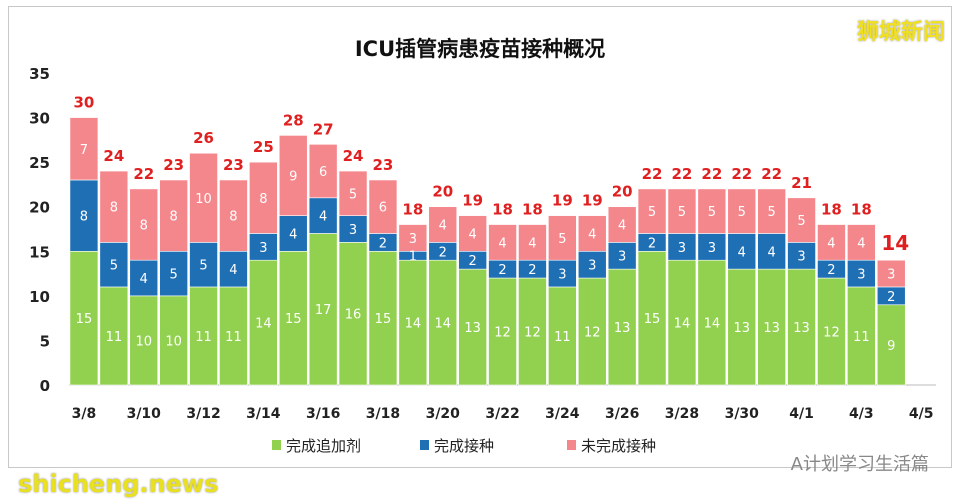 This screenshot has width=959, height=504. What do you see at coordinates (263, 147) in the screenshot?
I see `total-label: 25` at bounding box center [263, 147].